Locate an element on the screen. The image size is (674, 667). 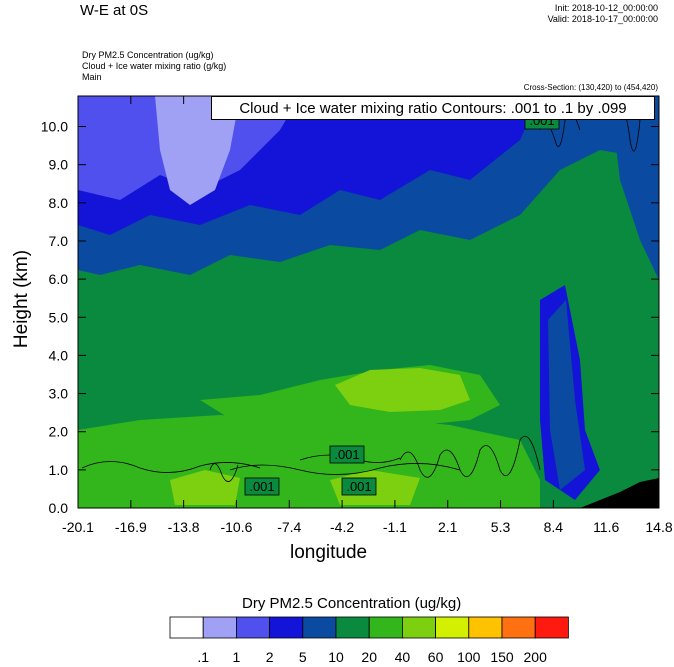
x-tick-label: 14.8 is located at coordinates (658, 527).